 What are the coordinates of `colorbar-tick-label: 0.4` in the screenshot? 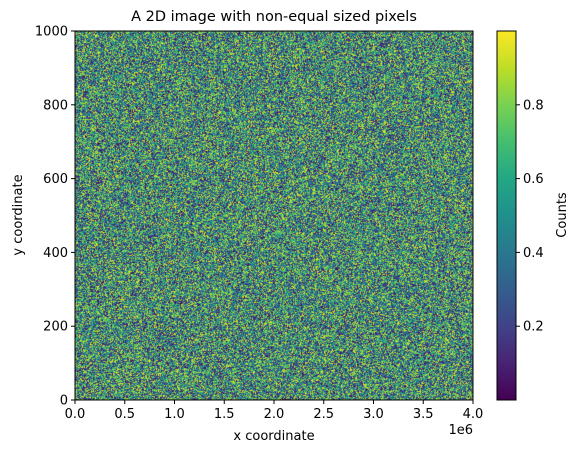 It's located at (533, 253).